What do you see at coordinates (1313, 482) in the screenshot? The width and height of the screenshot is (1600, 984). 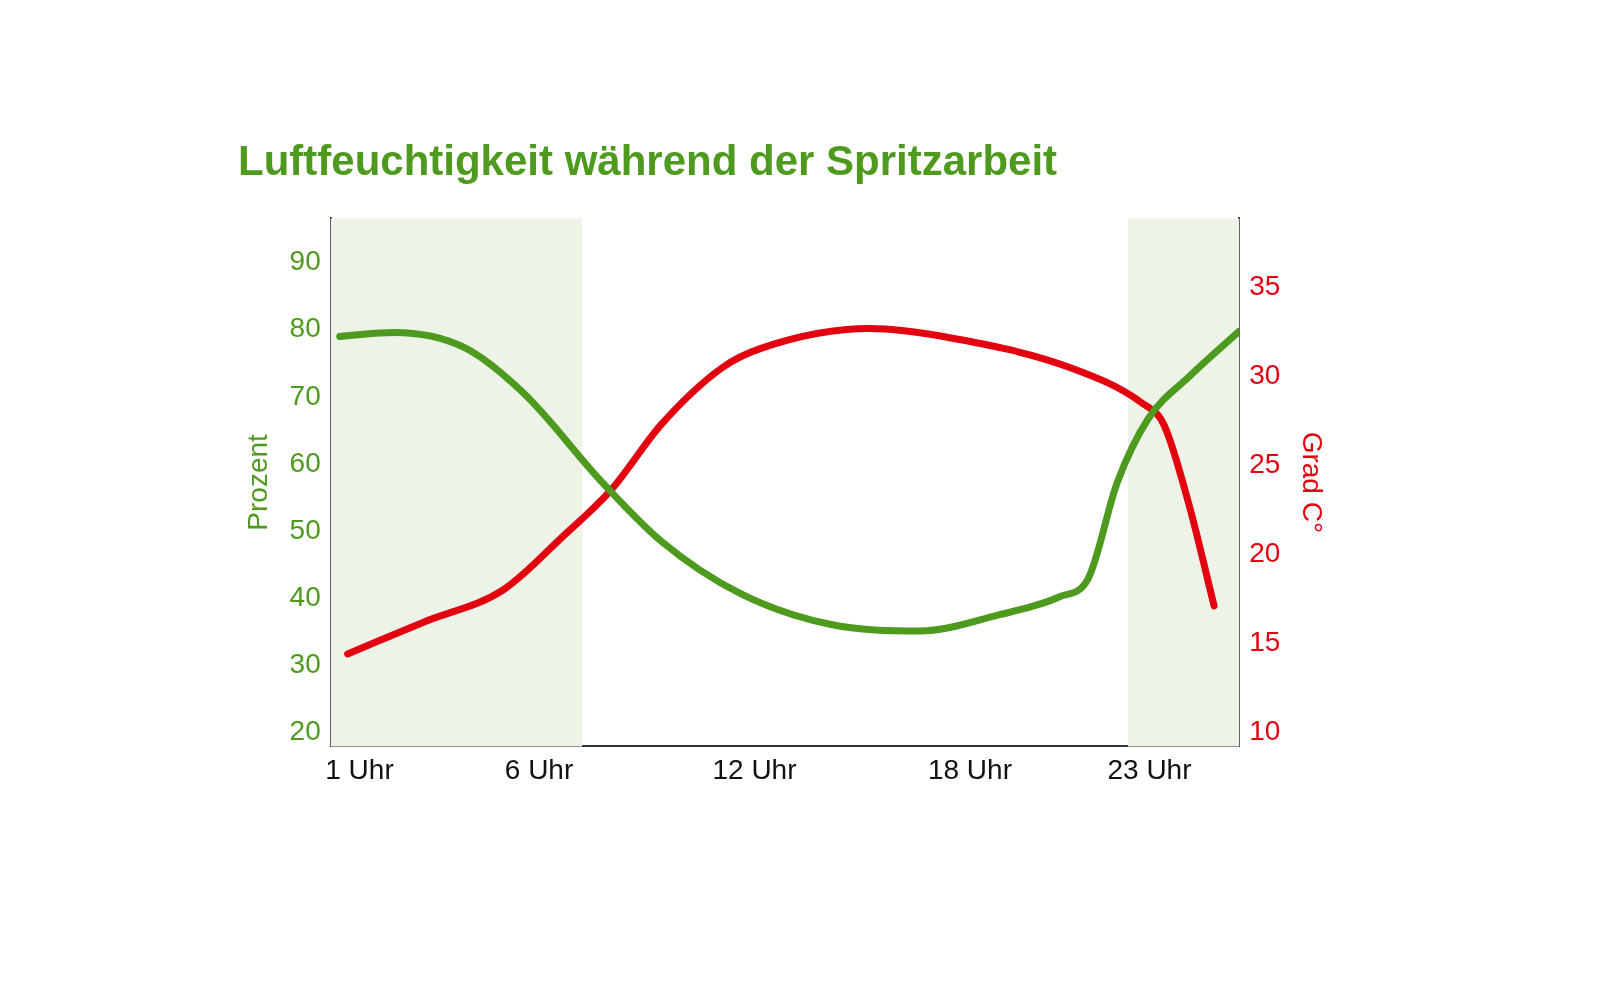 I see `y2-axis-title: Grad C°` at bounding box center [1313, 482].